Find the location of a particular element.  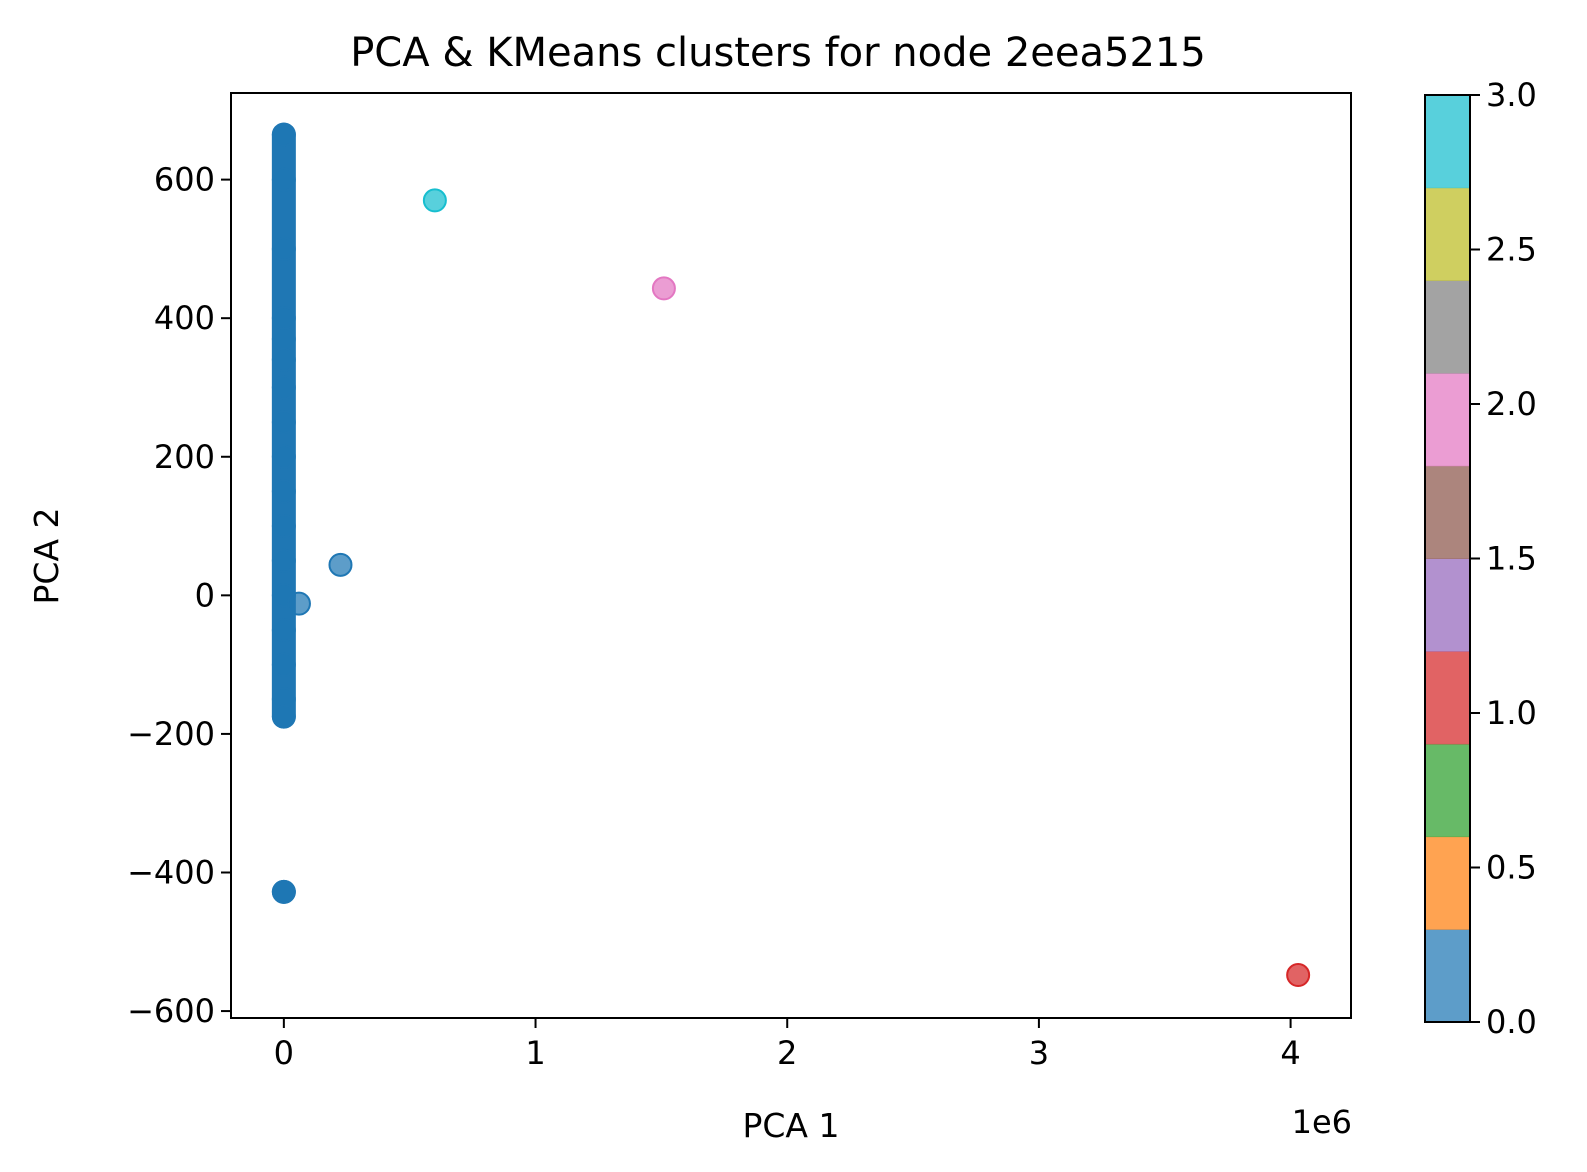

colorbar is located at coordinates (1447, 558).